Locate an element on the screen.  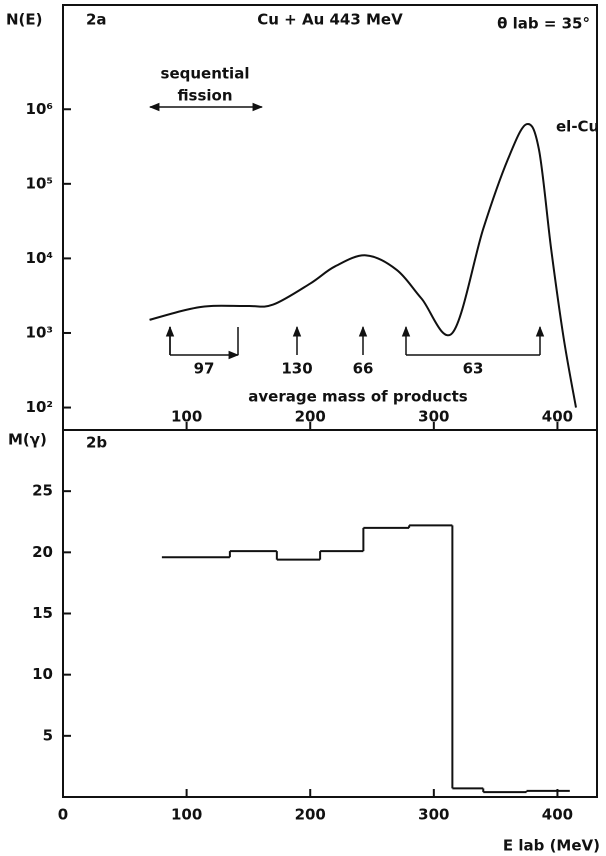
y-tick-label: 20 is located at coordinates (42, 552).